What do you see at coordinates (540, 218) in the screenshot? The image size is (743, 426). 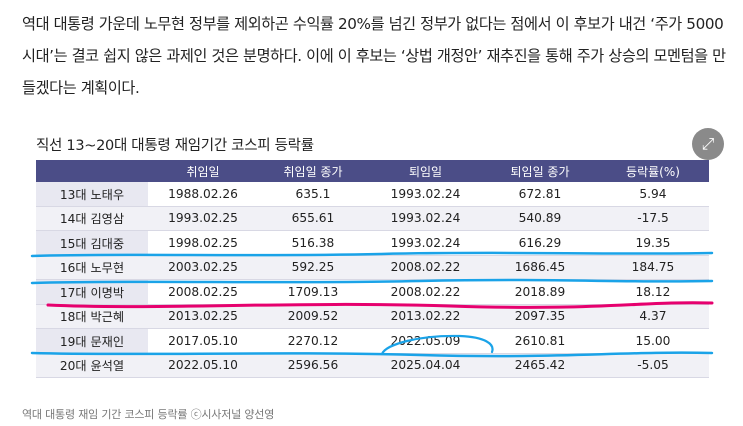 I see `end-index-cell: 540.89` at bounding box center [540, 218].